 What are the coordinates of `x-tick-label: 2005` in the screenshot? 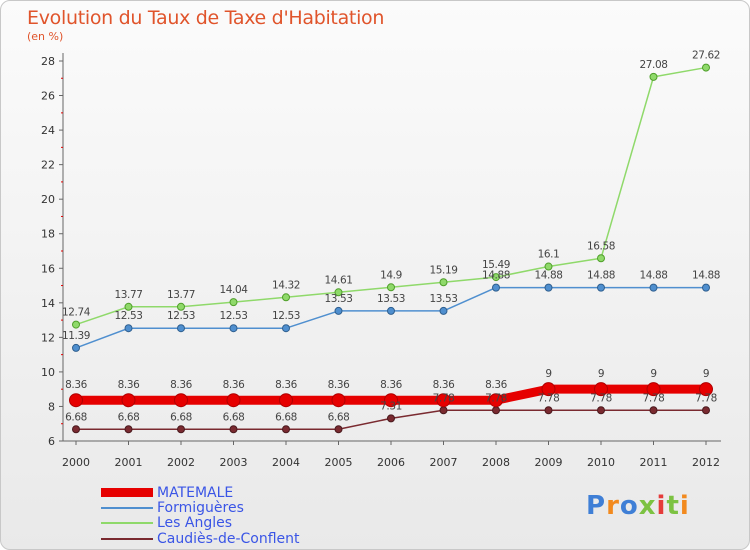 It's located at (339, 462).